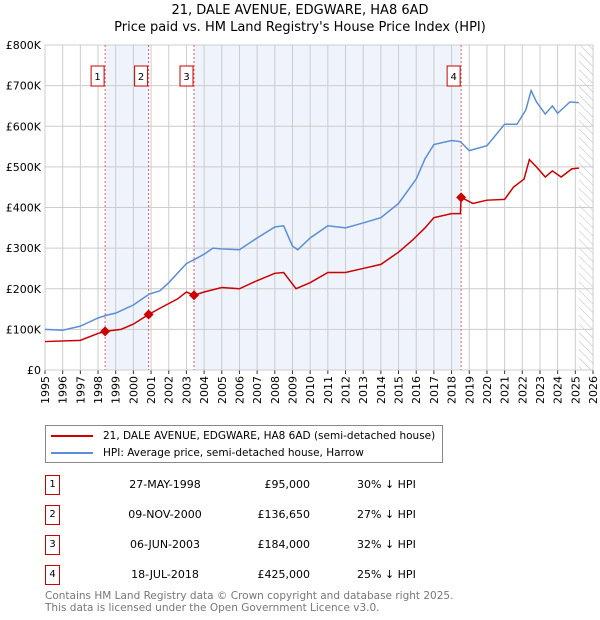  I want to click on x-tick-label: 2020, so click(487, 390).